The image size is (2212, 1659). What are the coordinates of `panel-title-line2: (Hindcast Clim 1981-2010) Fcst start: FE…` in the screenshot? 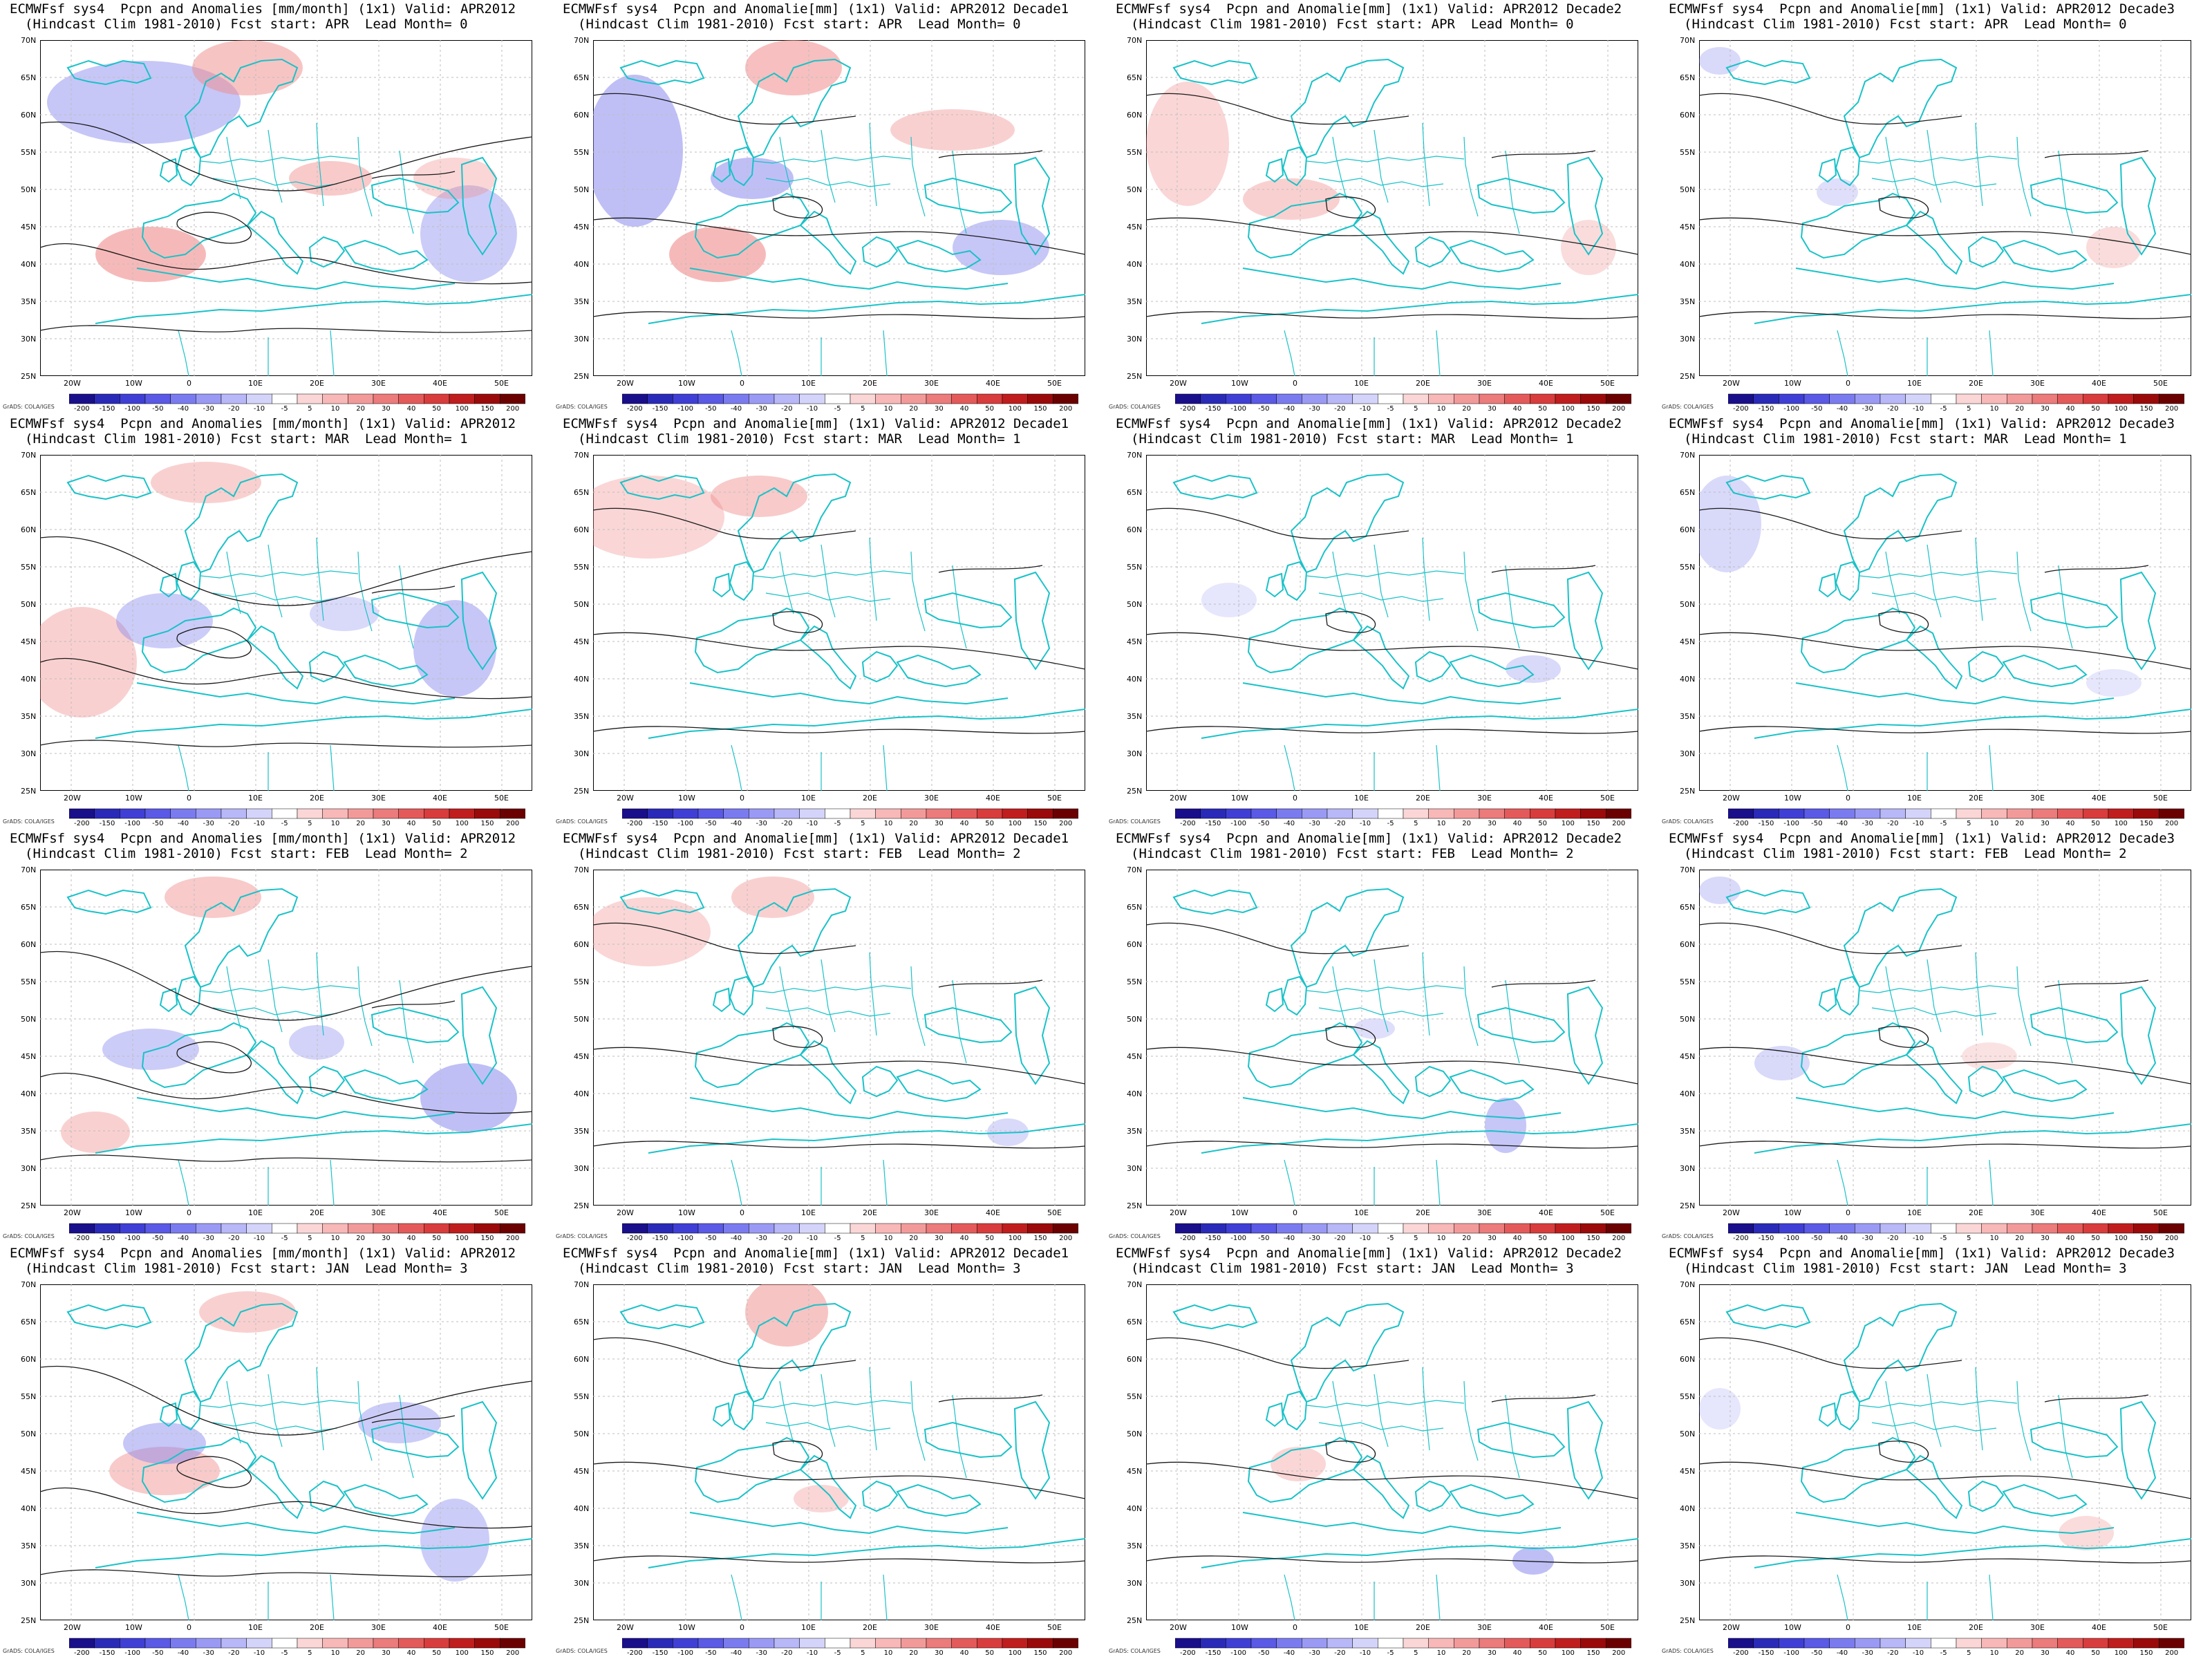 It's located at (1352, 854).